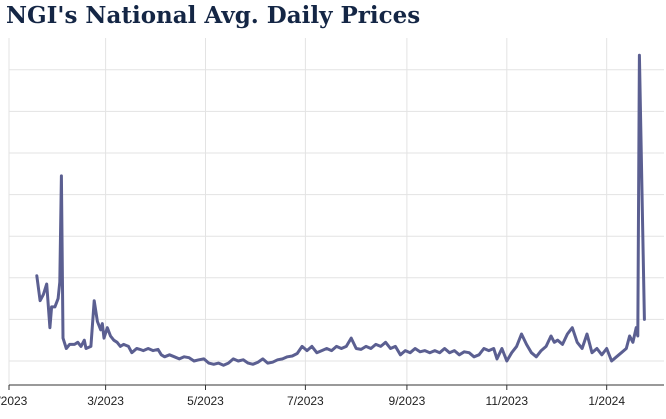 Image resolution: width=666 pixels, height=419 pixels. Describe the element at coordinates (407, 401) in the screenshot. I see `x-tick-label: 9/2023` at that location.